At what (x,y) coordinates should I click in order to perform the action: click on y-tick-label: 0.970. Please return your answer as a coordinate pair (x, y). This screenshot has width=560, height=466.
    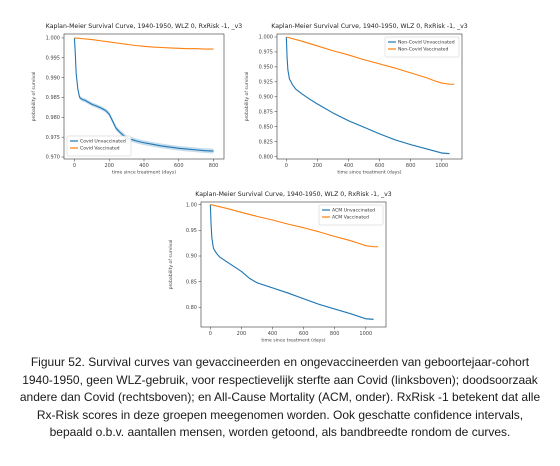
    Looking at the image, I should click on (53, 158).